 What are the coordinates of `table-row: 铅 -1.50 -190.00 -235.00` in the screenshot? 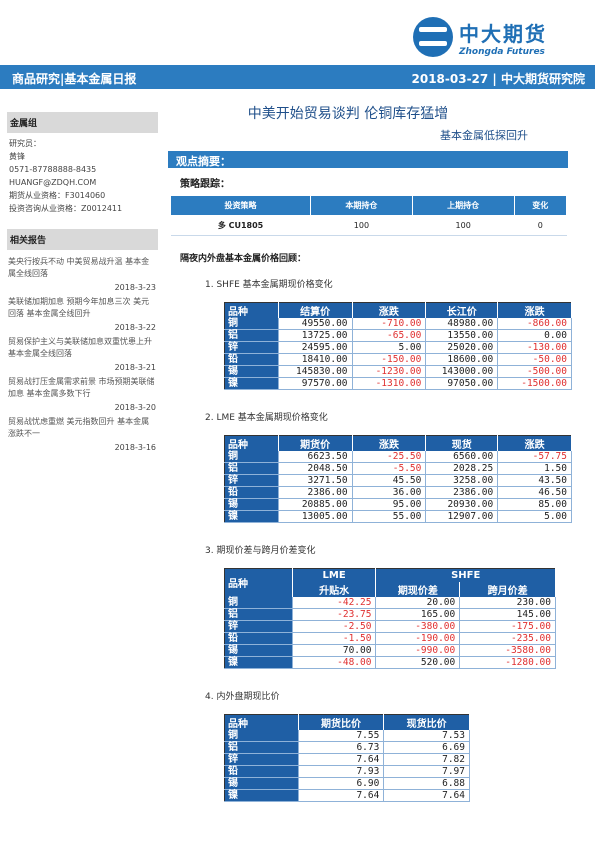 It's located at (390, 638).